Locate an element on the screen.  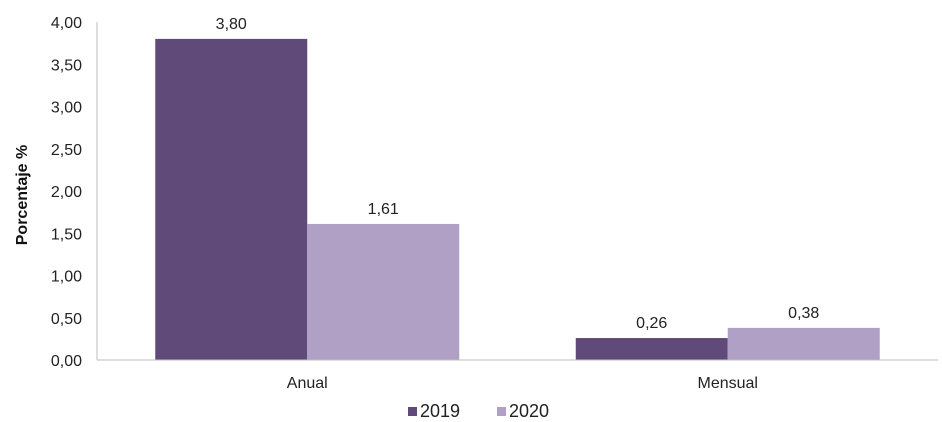
data-label: 1,61 is located at coordinates (383, 209).